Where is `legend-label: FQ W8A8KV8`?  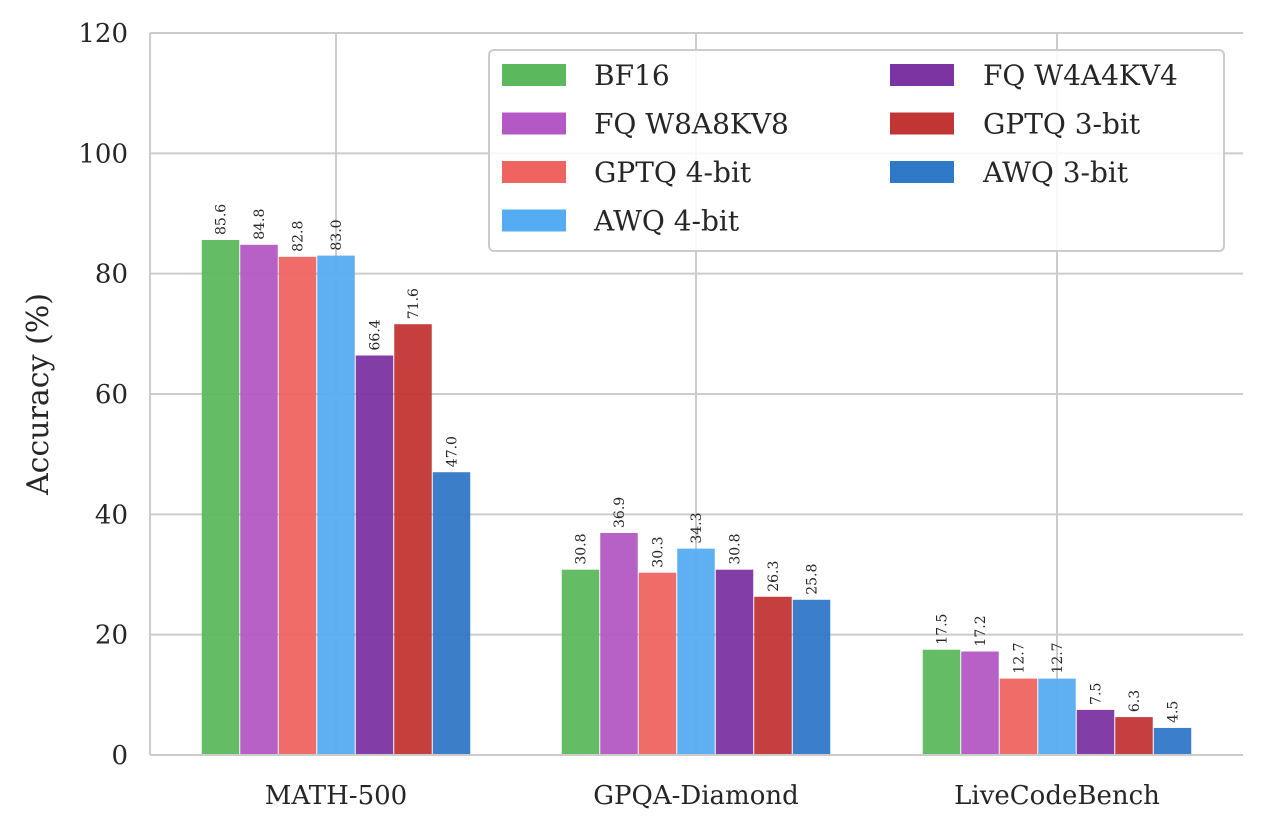
legend-label: FQ W8A8KV8 is located at coordinates (691, 124).